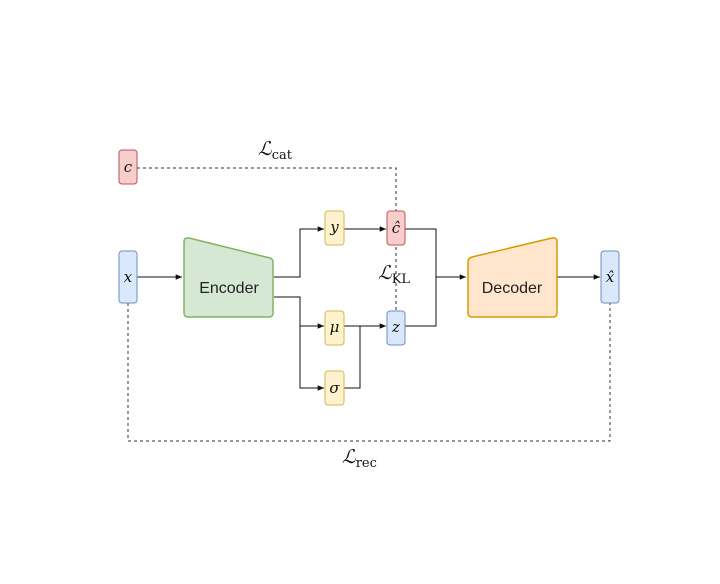 The image size is (720, 584). I want to click on node-c-hat: ĉ, so click(396, 228).